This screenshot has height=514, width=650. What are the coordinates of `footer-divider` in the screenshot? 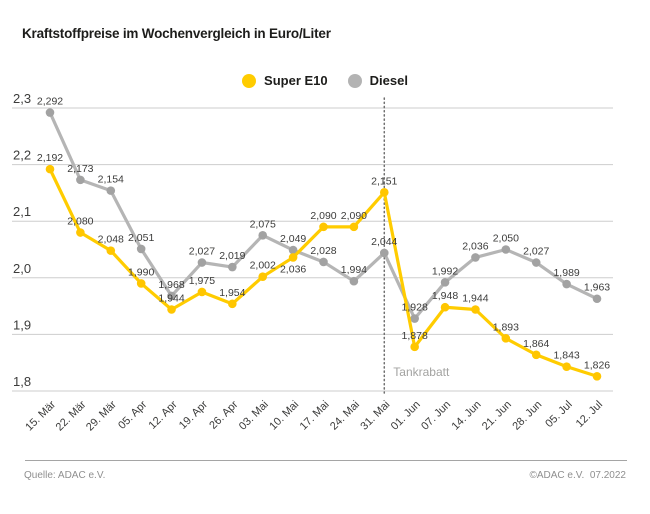 It's located at (326, 460).